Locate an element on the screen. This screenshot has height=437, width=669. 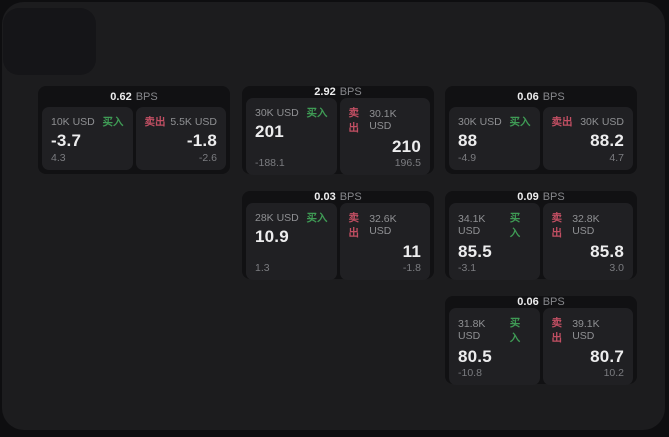
sell-tile-top-row: 32.6K USD 卖出 is located at coordinates (385, 225).